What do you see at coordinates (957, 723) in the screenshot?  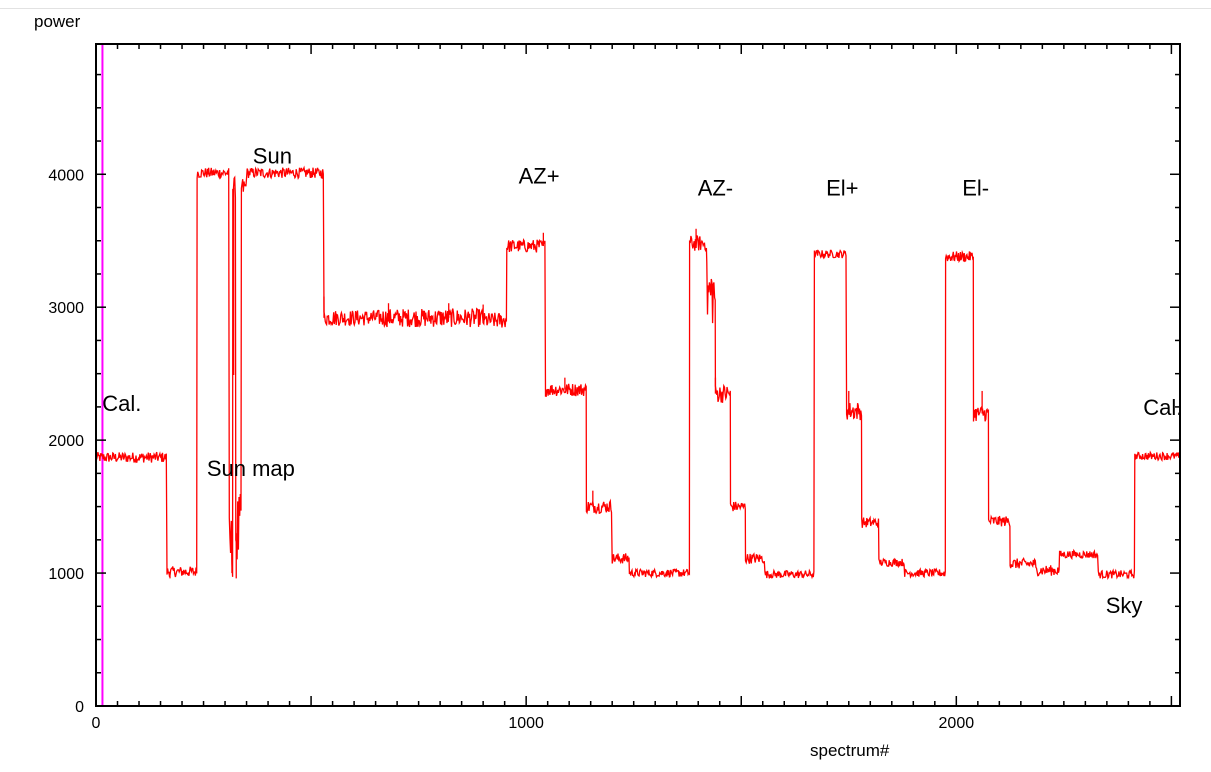 I see `x-tick-label: 2000` at bounding box center [957, 723].